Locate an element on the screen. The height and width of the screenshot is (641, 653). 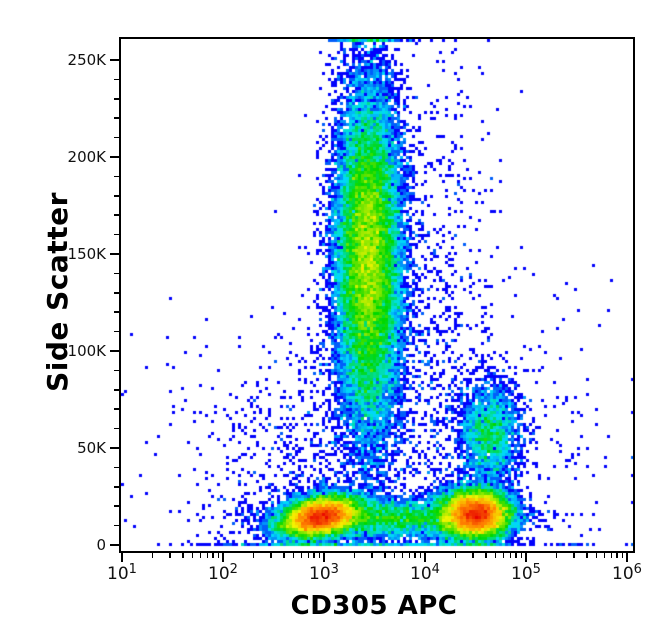
y-tick-label: 50K is located at coordinates (91, 448).